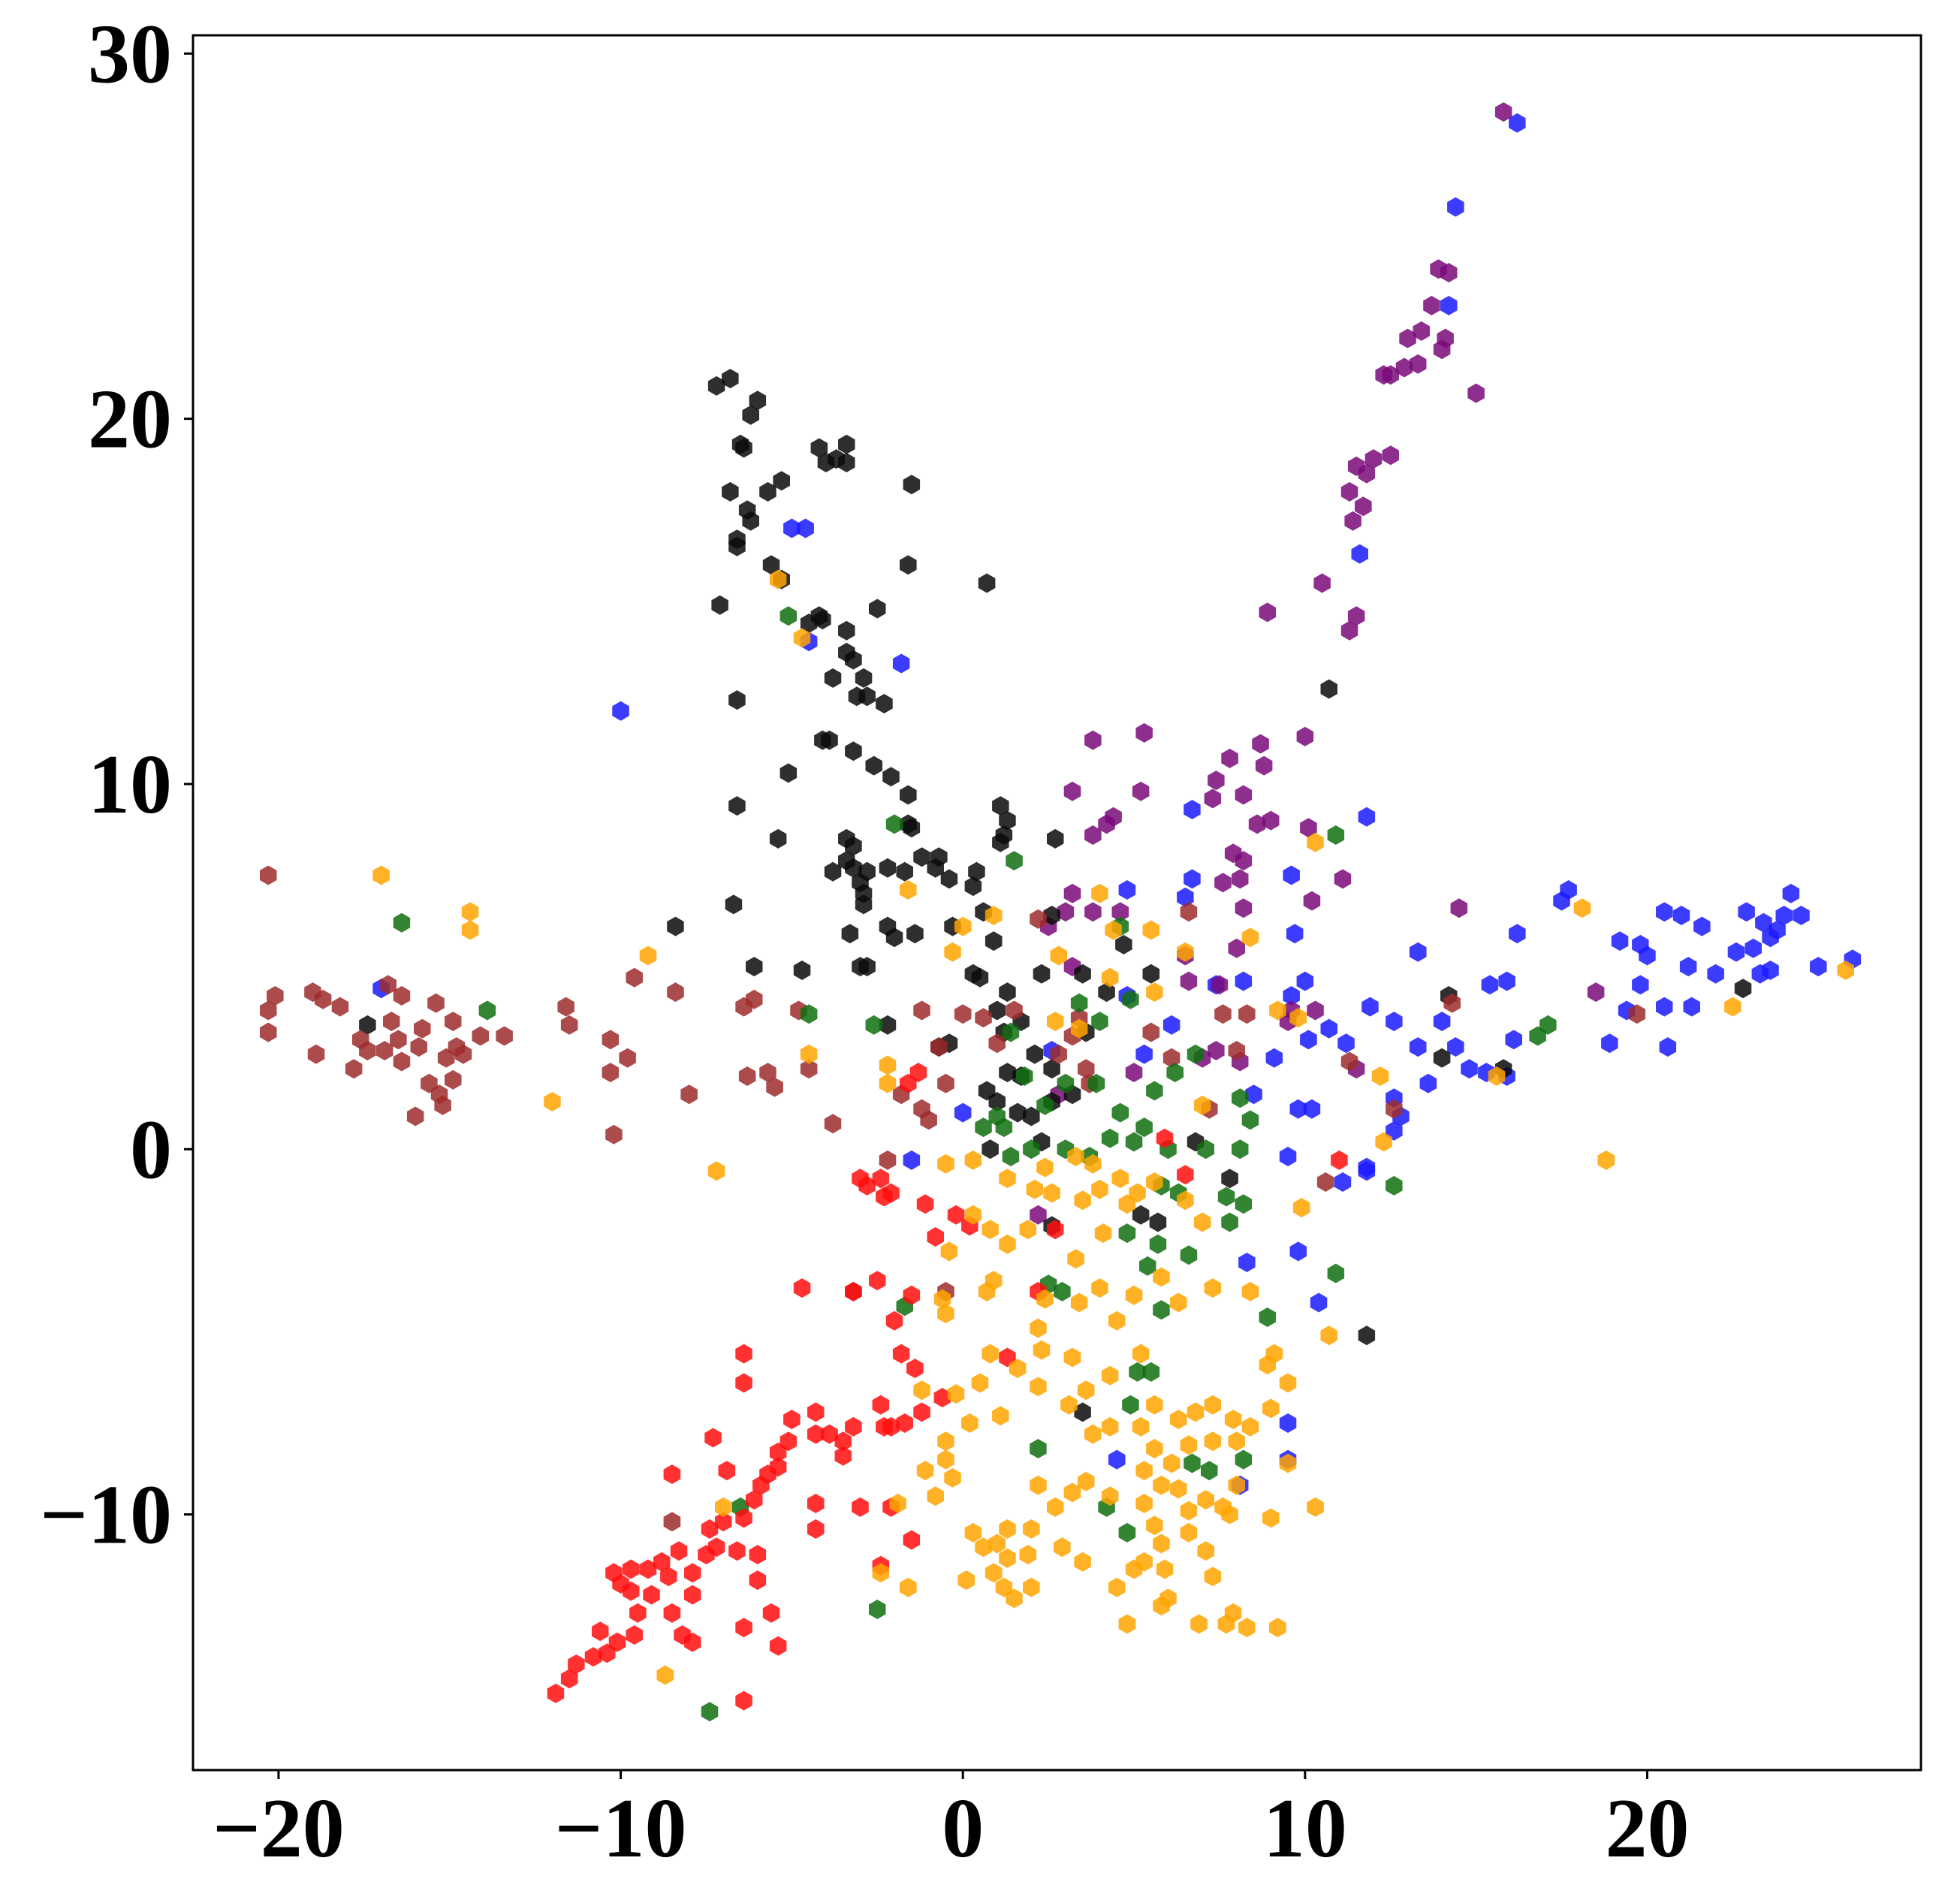 The width and height of the screenshot is (1960, 1900). Describe the element at coordinates (130, 54) in the screenshot. I see `y-tick-label: 30` at that location.